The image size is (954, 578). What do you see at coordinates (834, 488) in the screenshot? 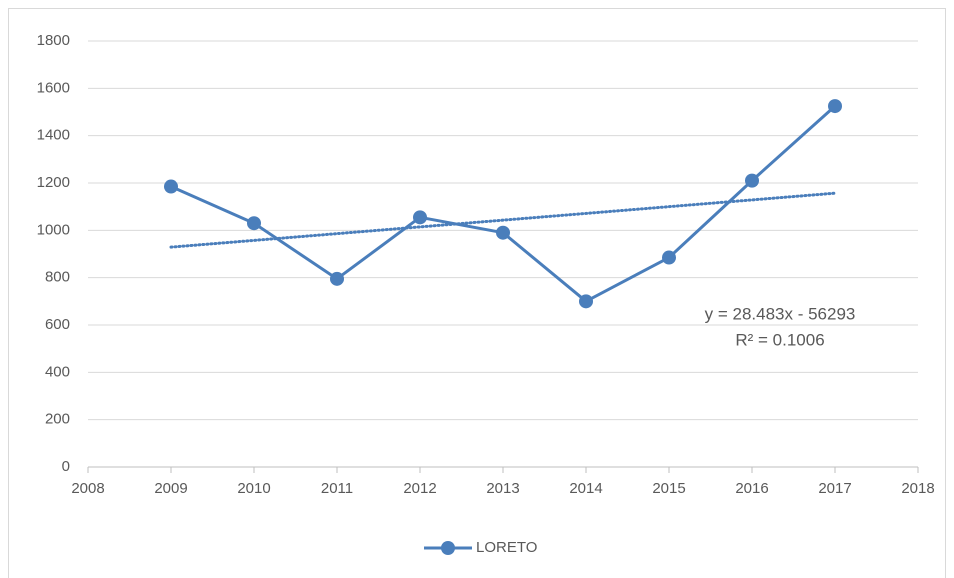
I see `x-tick-label: 2017` at bounding box center [834, 488].